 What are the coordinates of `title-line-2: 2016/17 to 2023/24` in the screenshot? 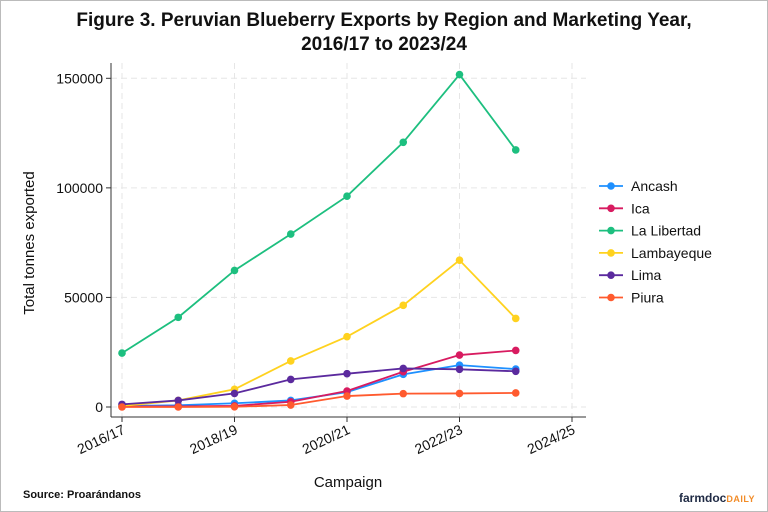 It's located at (384, 44).